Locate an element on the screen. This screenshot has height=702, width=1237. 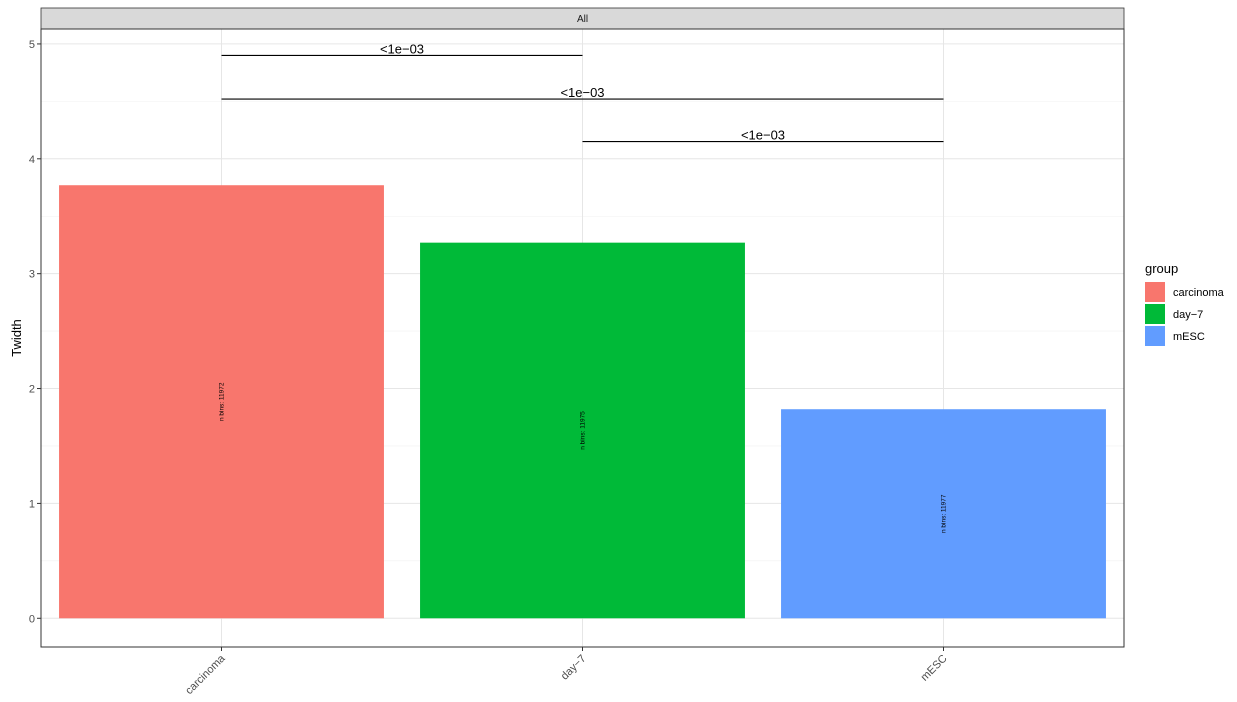
x-axis: carcinoma day−7 mESC is located at coordinates (566, 672).